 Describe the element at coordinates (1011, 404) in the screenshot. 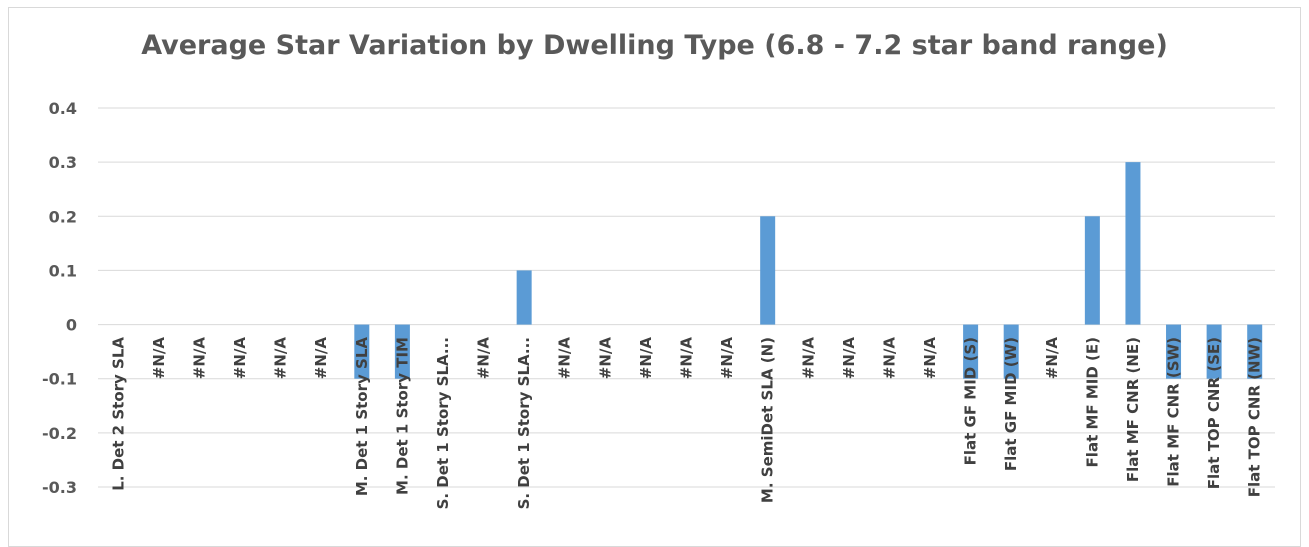

I see `category-label: Flat GF MID (W)` at that location.